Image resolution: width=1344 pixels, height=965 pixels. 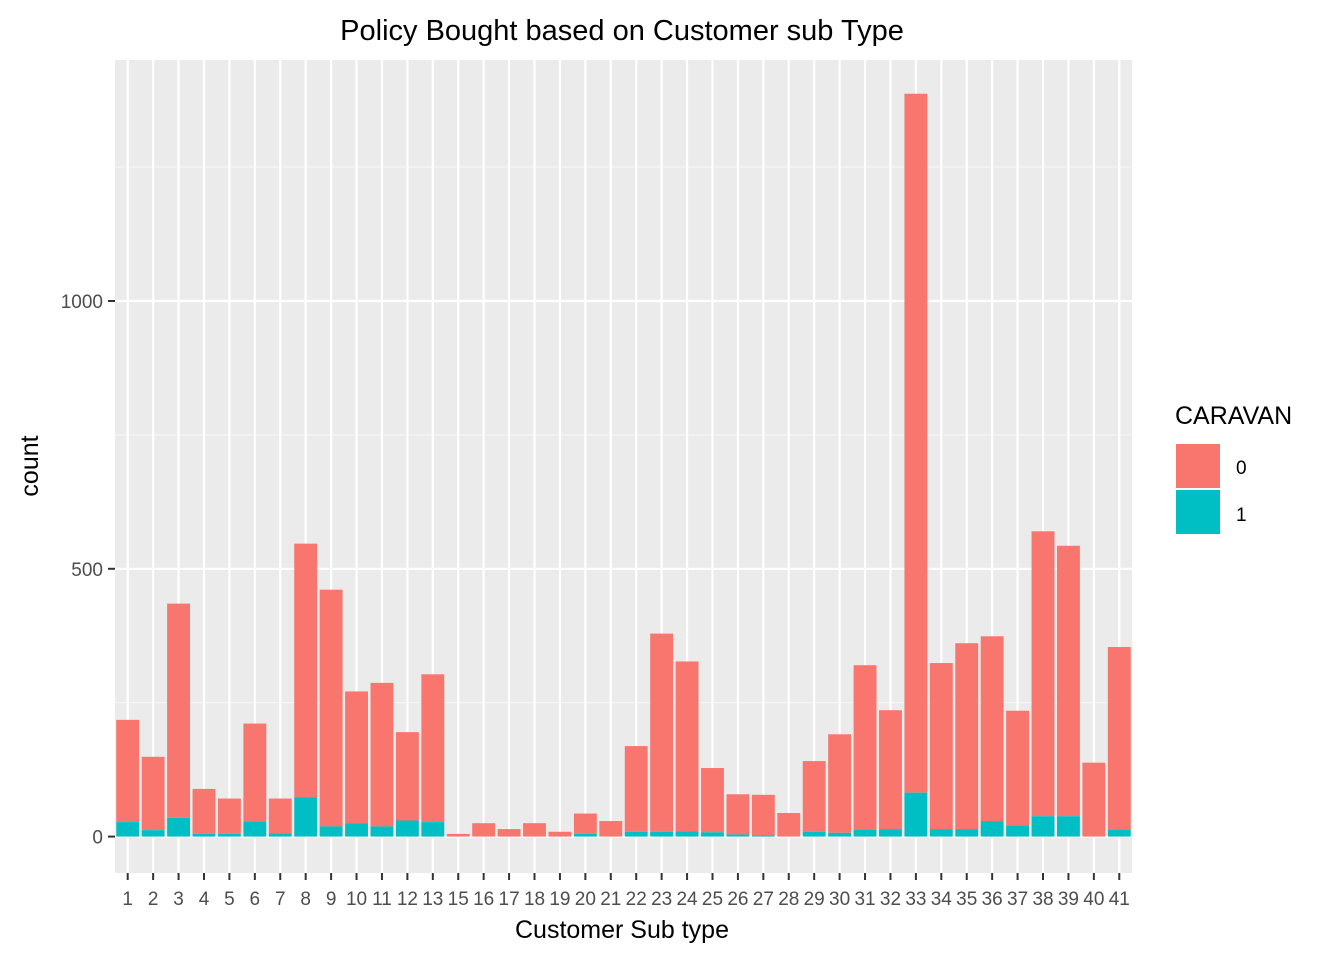 I want to click on x-tick-label: 19, so click(x=559, y=899).